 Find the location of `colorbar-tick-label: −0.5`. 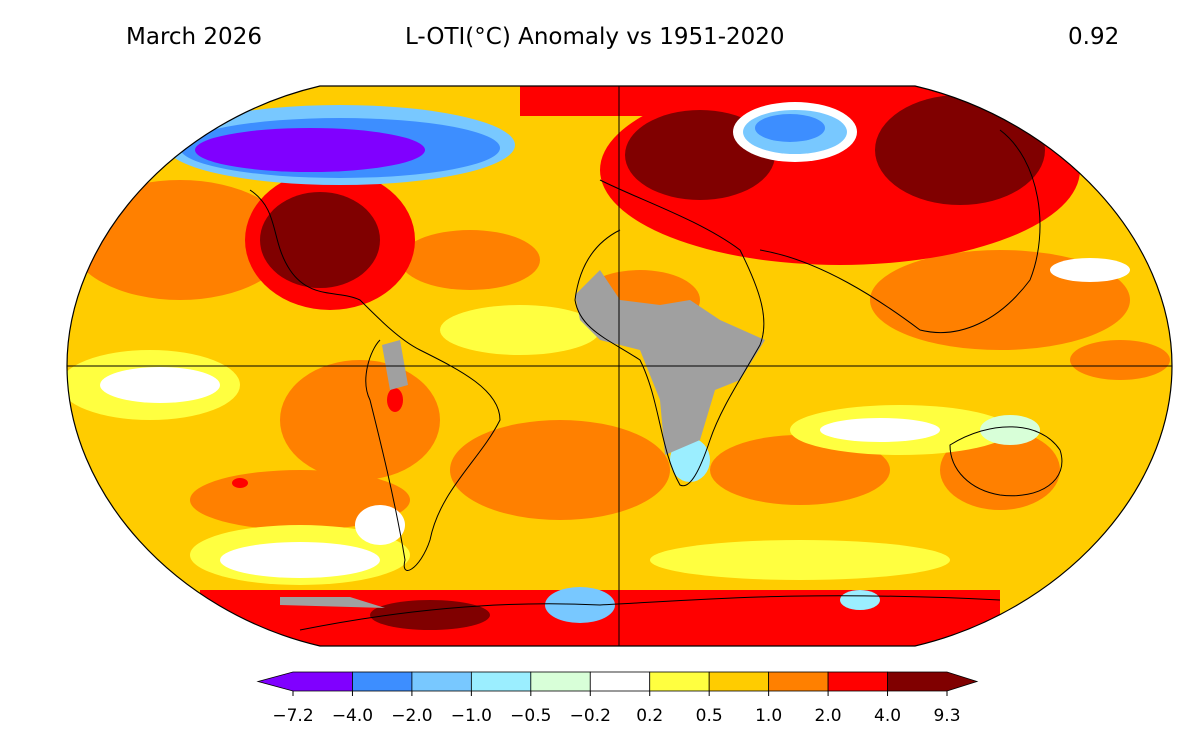

colorbar-tick-label: −0.5 is located at coordinates (531, 716).